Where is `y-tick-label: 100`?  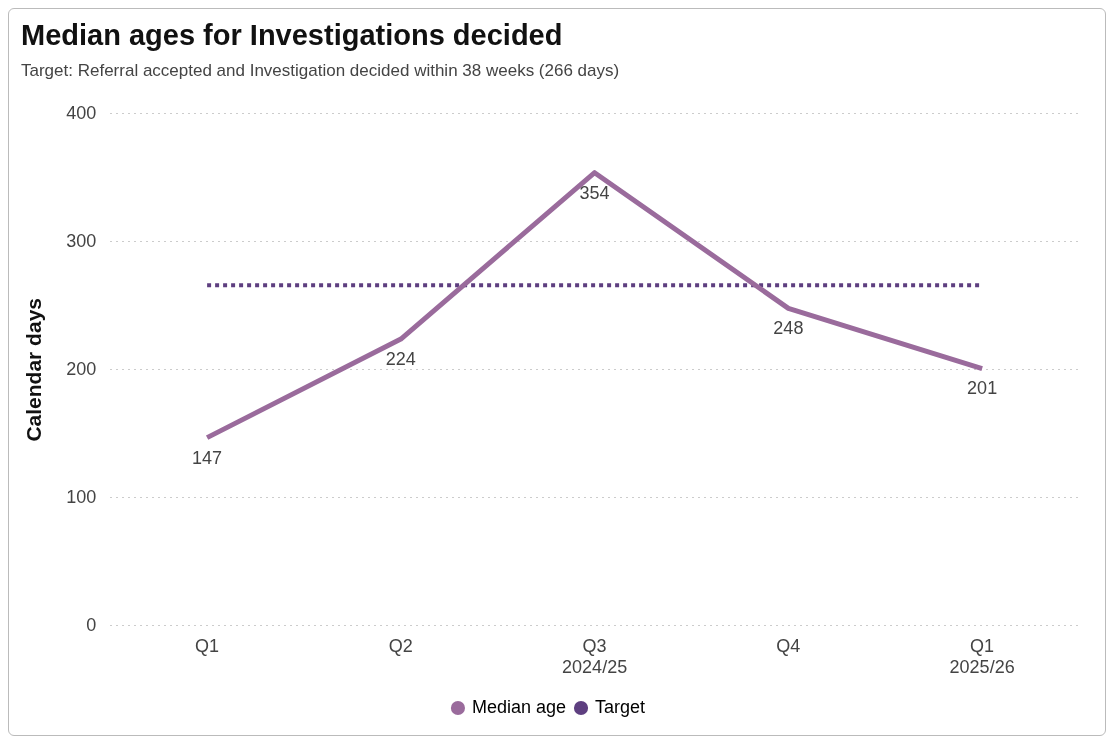 y-tick-label: 100 is located at coordinates (81, 496).